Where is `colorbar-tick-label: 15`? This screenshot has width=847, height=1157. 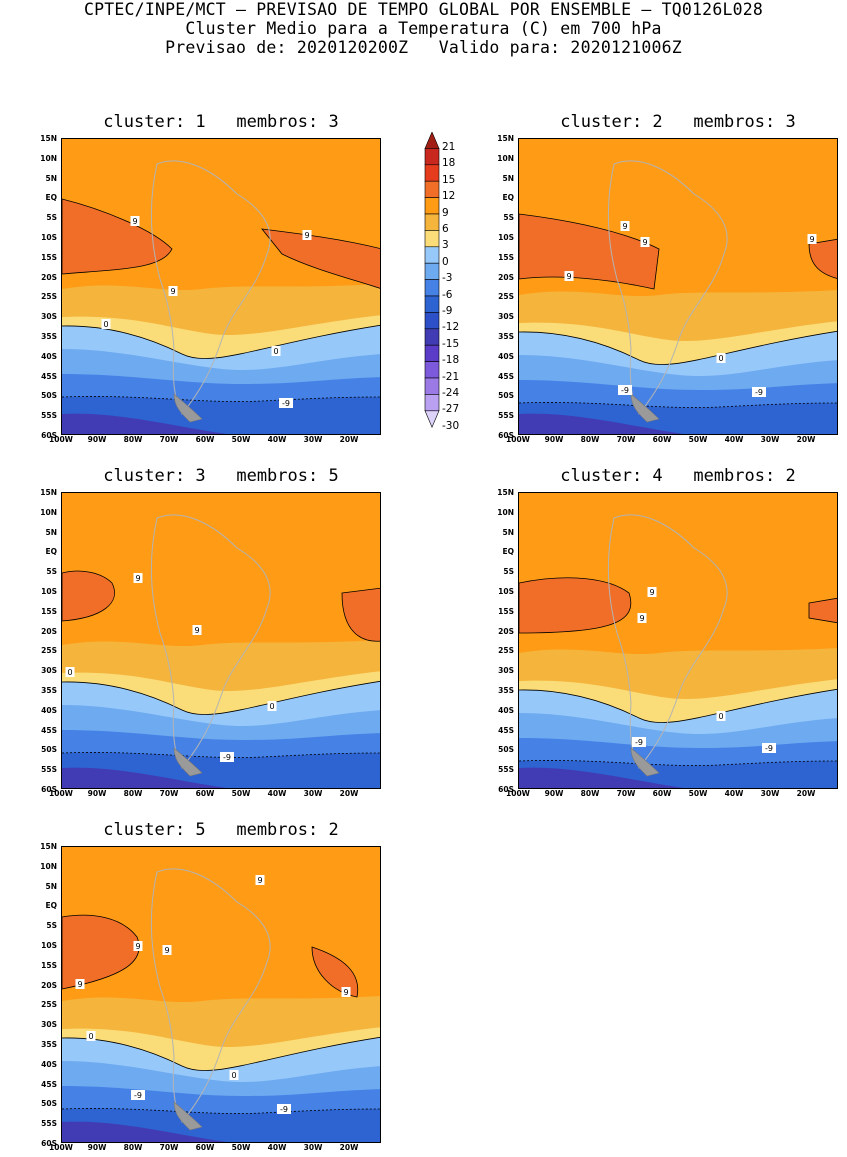
colorbar-tick-label: 15 is located at coordinates (449, 179).